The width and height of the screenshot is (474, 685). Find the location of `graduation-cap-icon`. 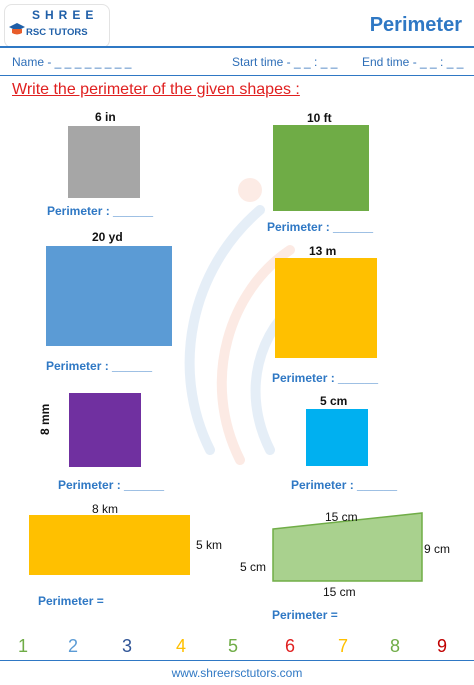

graduation-cap-icon is located at coordinates (17, 29).